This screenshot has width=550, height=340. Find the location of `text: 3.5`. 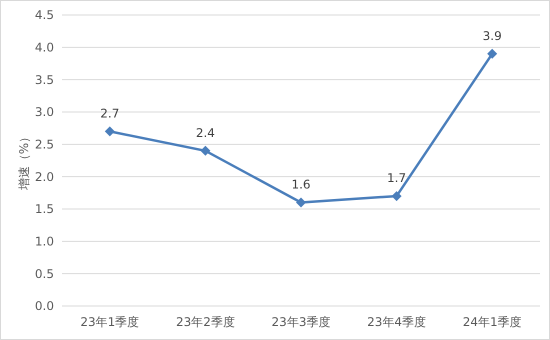

text: 3.5 is located at coordinates (44, 79).